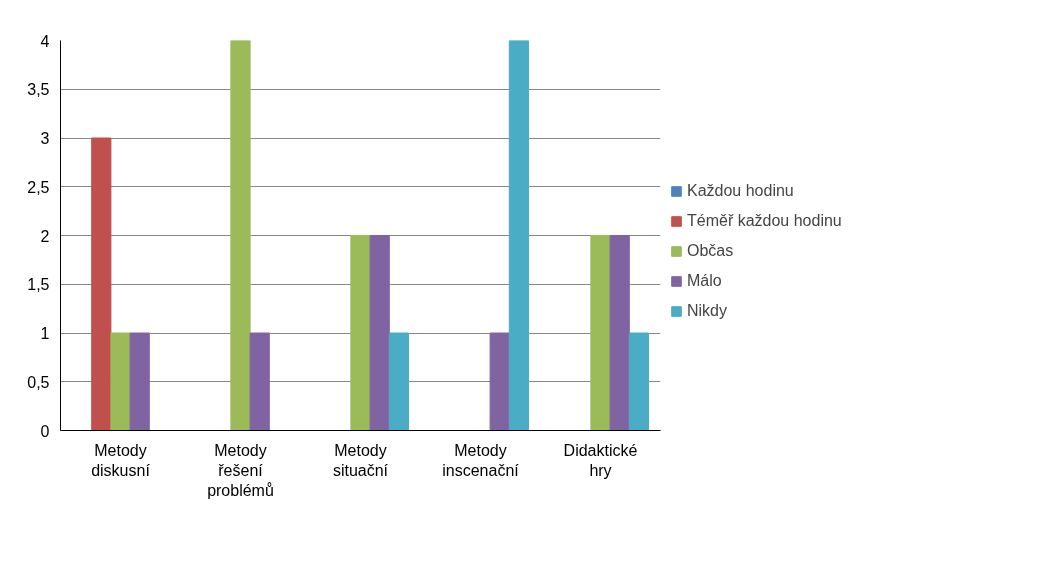  What do you see at coordinates (764, 221) in the screenshot?
I see `legend-label: Téměř každou hodinu` at bounding box center [764, 221].